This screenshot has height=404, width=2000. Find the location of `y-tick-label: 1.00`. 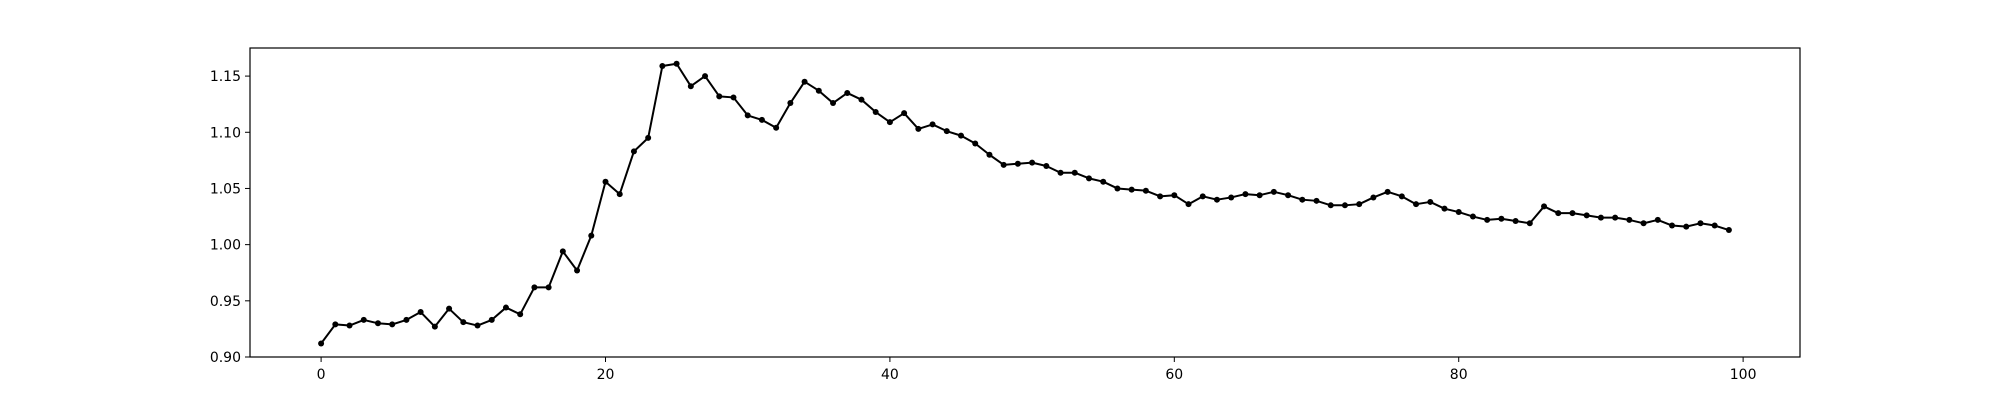

y-tick-label: 1.00 is located at coordinates (225, 246).